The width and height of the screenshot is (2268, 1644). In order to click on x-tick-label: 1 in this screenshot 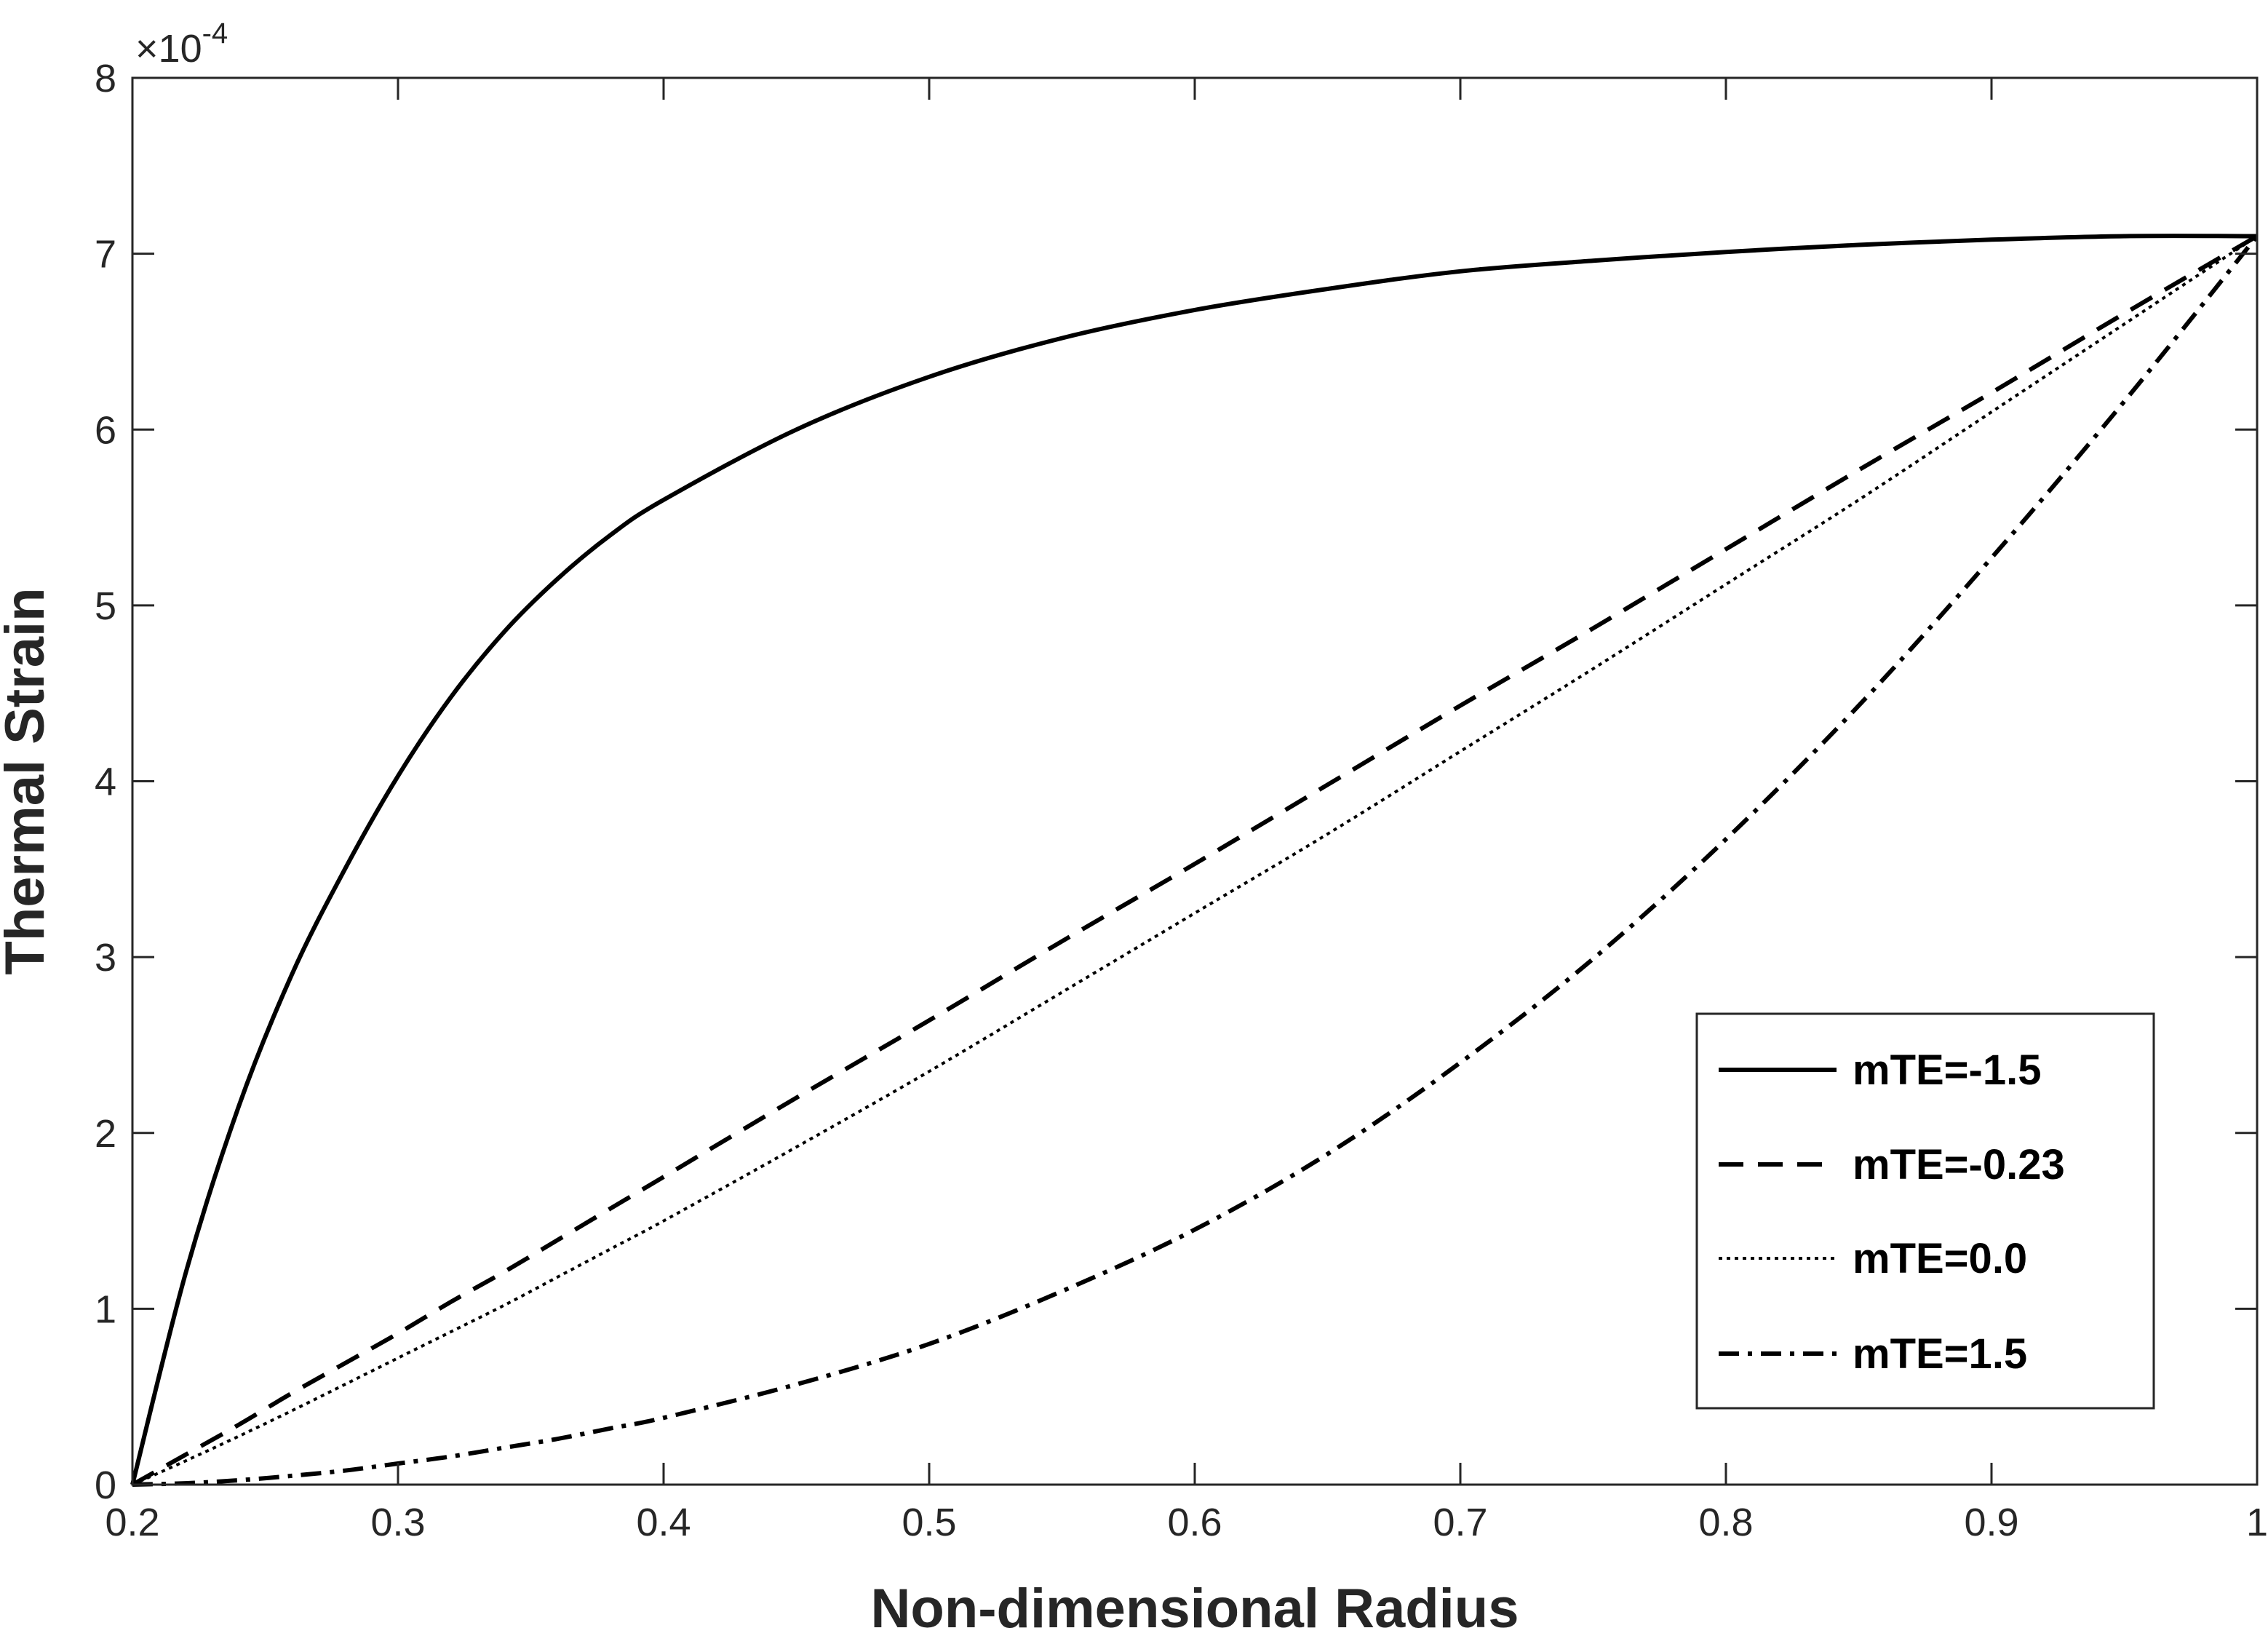, I will do `click(2257, 1522)`.